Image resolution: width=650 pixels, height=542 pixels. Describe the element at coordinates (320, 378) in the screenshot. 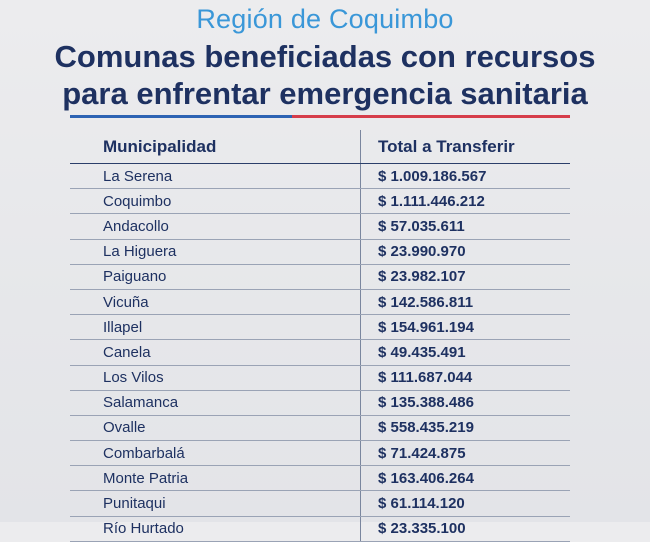

I see `table-row: Los Vilos $ 111.687.044` at that location.